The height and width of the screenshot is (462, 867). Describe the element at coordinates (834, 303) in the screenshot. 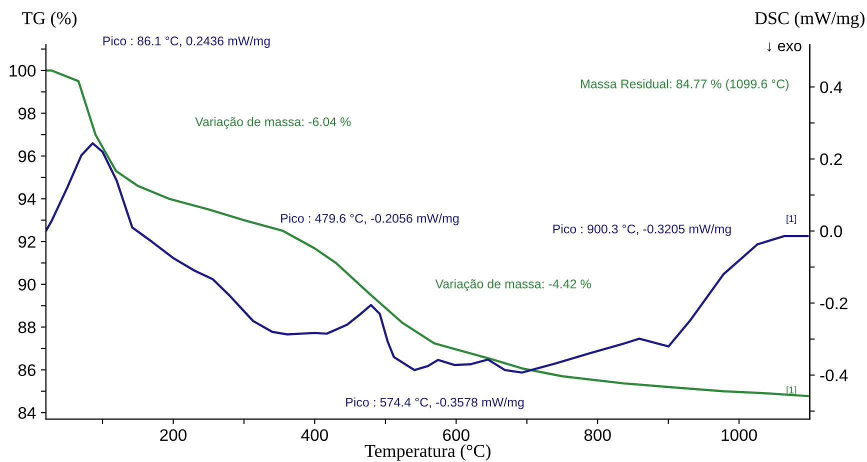

I see `y2-tick-label: -0.2` at that location.